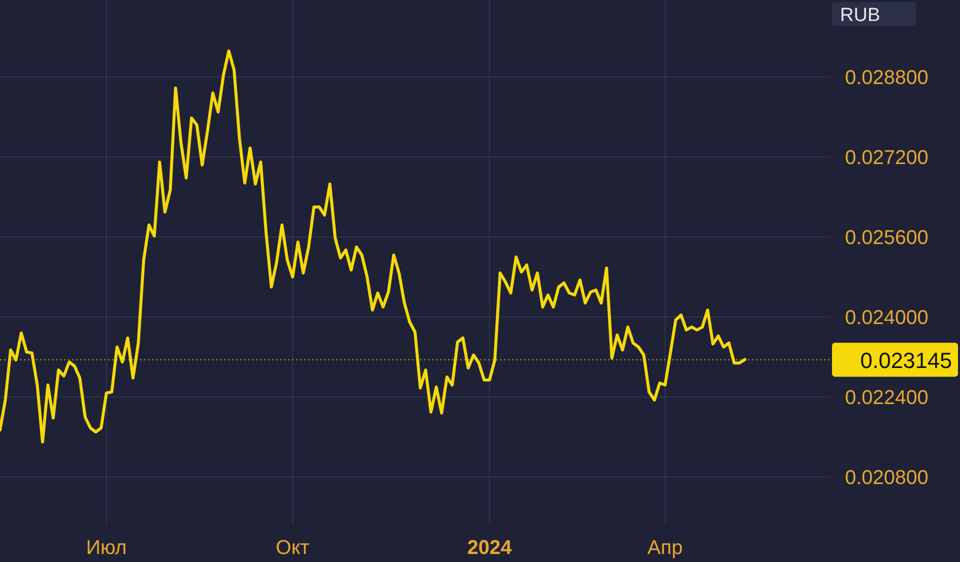 The image size is (960, 562). What do you see at coordinates (886, 318) in the screenshot?
I see `y-tick-label: 0.024000` at bounding box center [886, 318].